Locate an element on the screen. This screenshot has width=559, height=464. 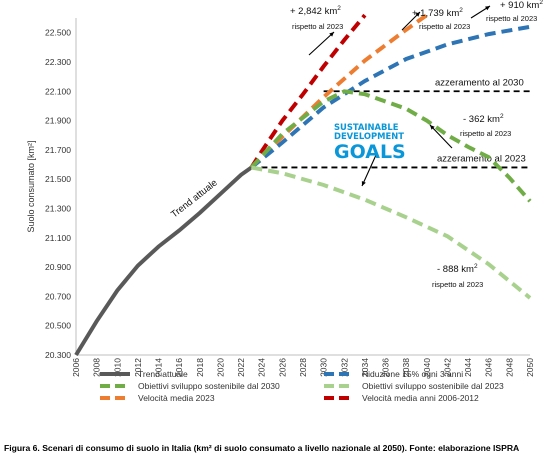
y-tick-label: 20.300 is located at coordinates (58, 355).